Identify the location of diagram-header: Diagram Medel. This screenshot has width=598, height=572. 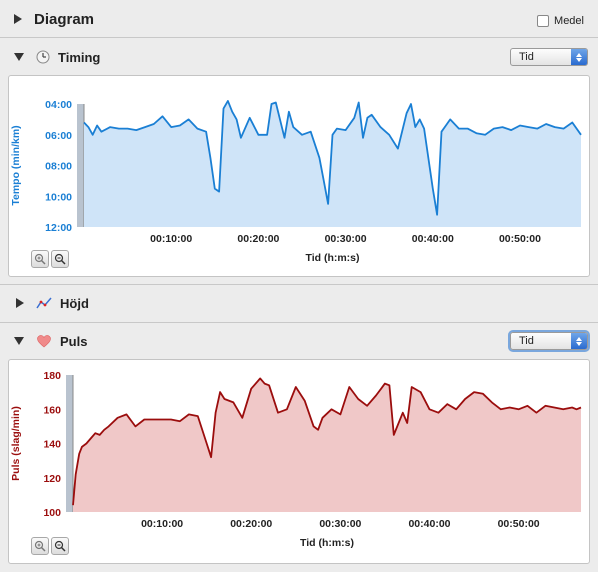
(299, 19).